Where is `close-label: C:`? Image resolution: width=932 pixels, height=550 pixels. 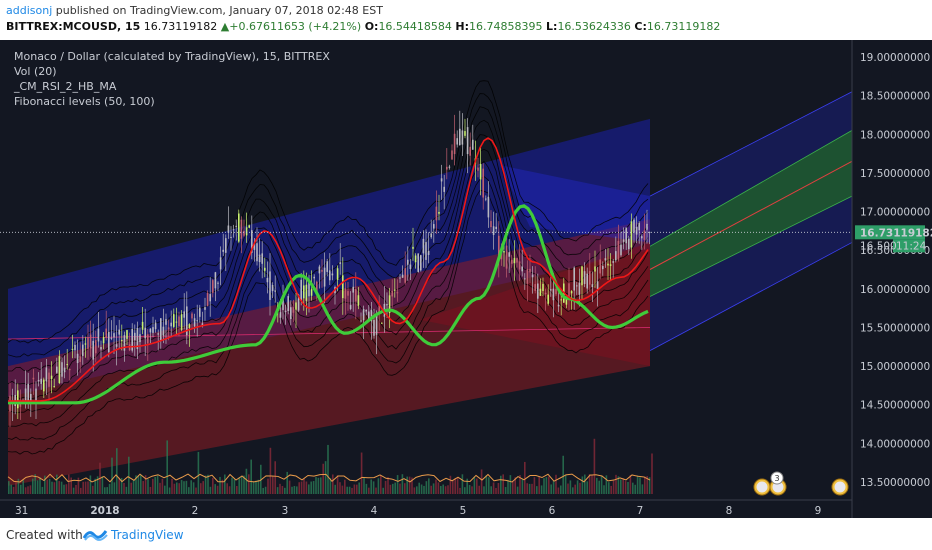 close-label: C: is located at coordinates (640, 26).